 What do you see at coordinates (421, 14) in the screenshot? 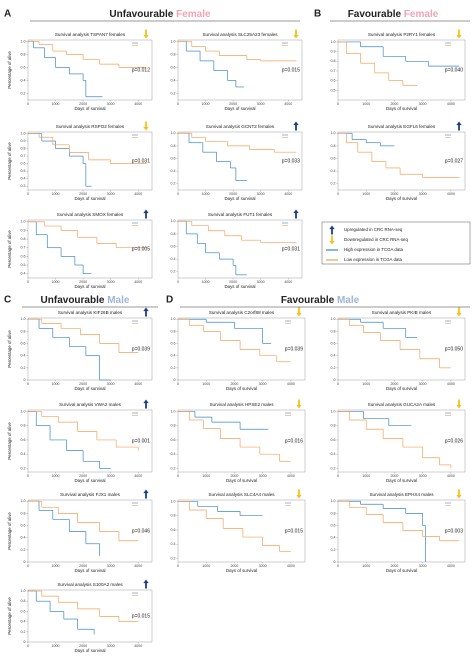
I see `heading-sex: Female` at bounding box center [421, 14].